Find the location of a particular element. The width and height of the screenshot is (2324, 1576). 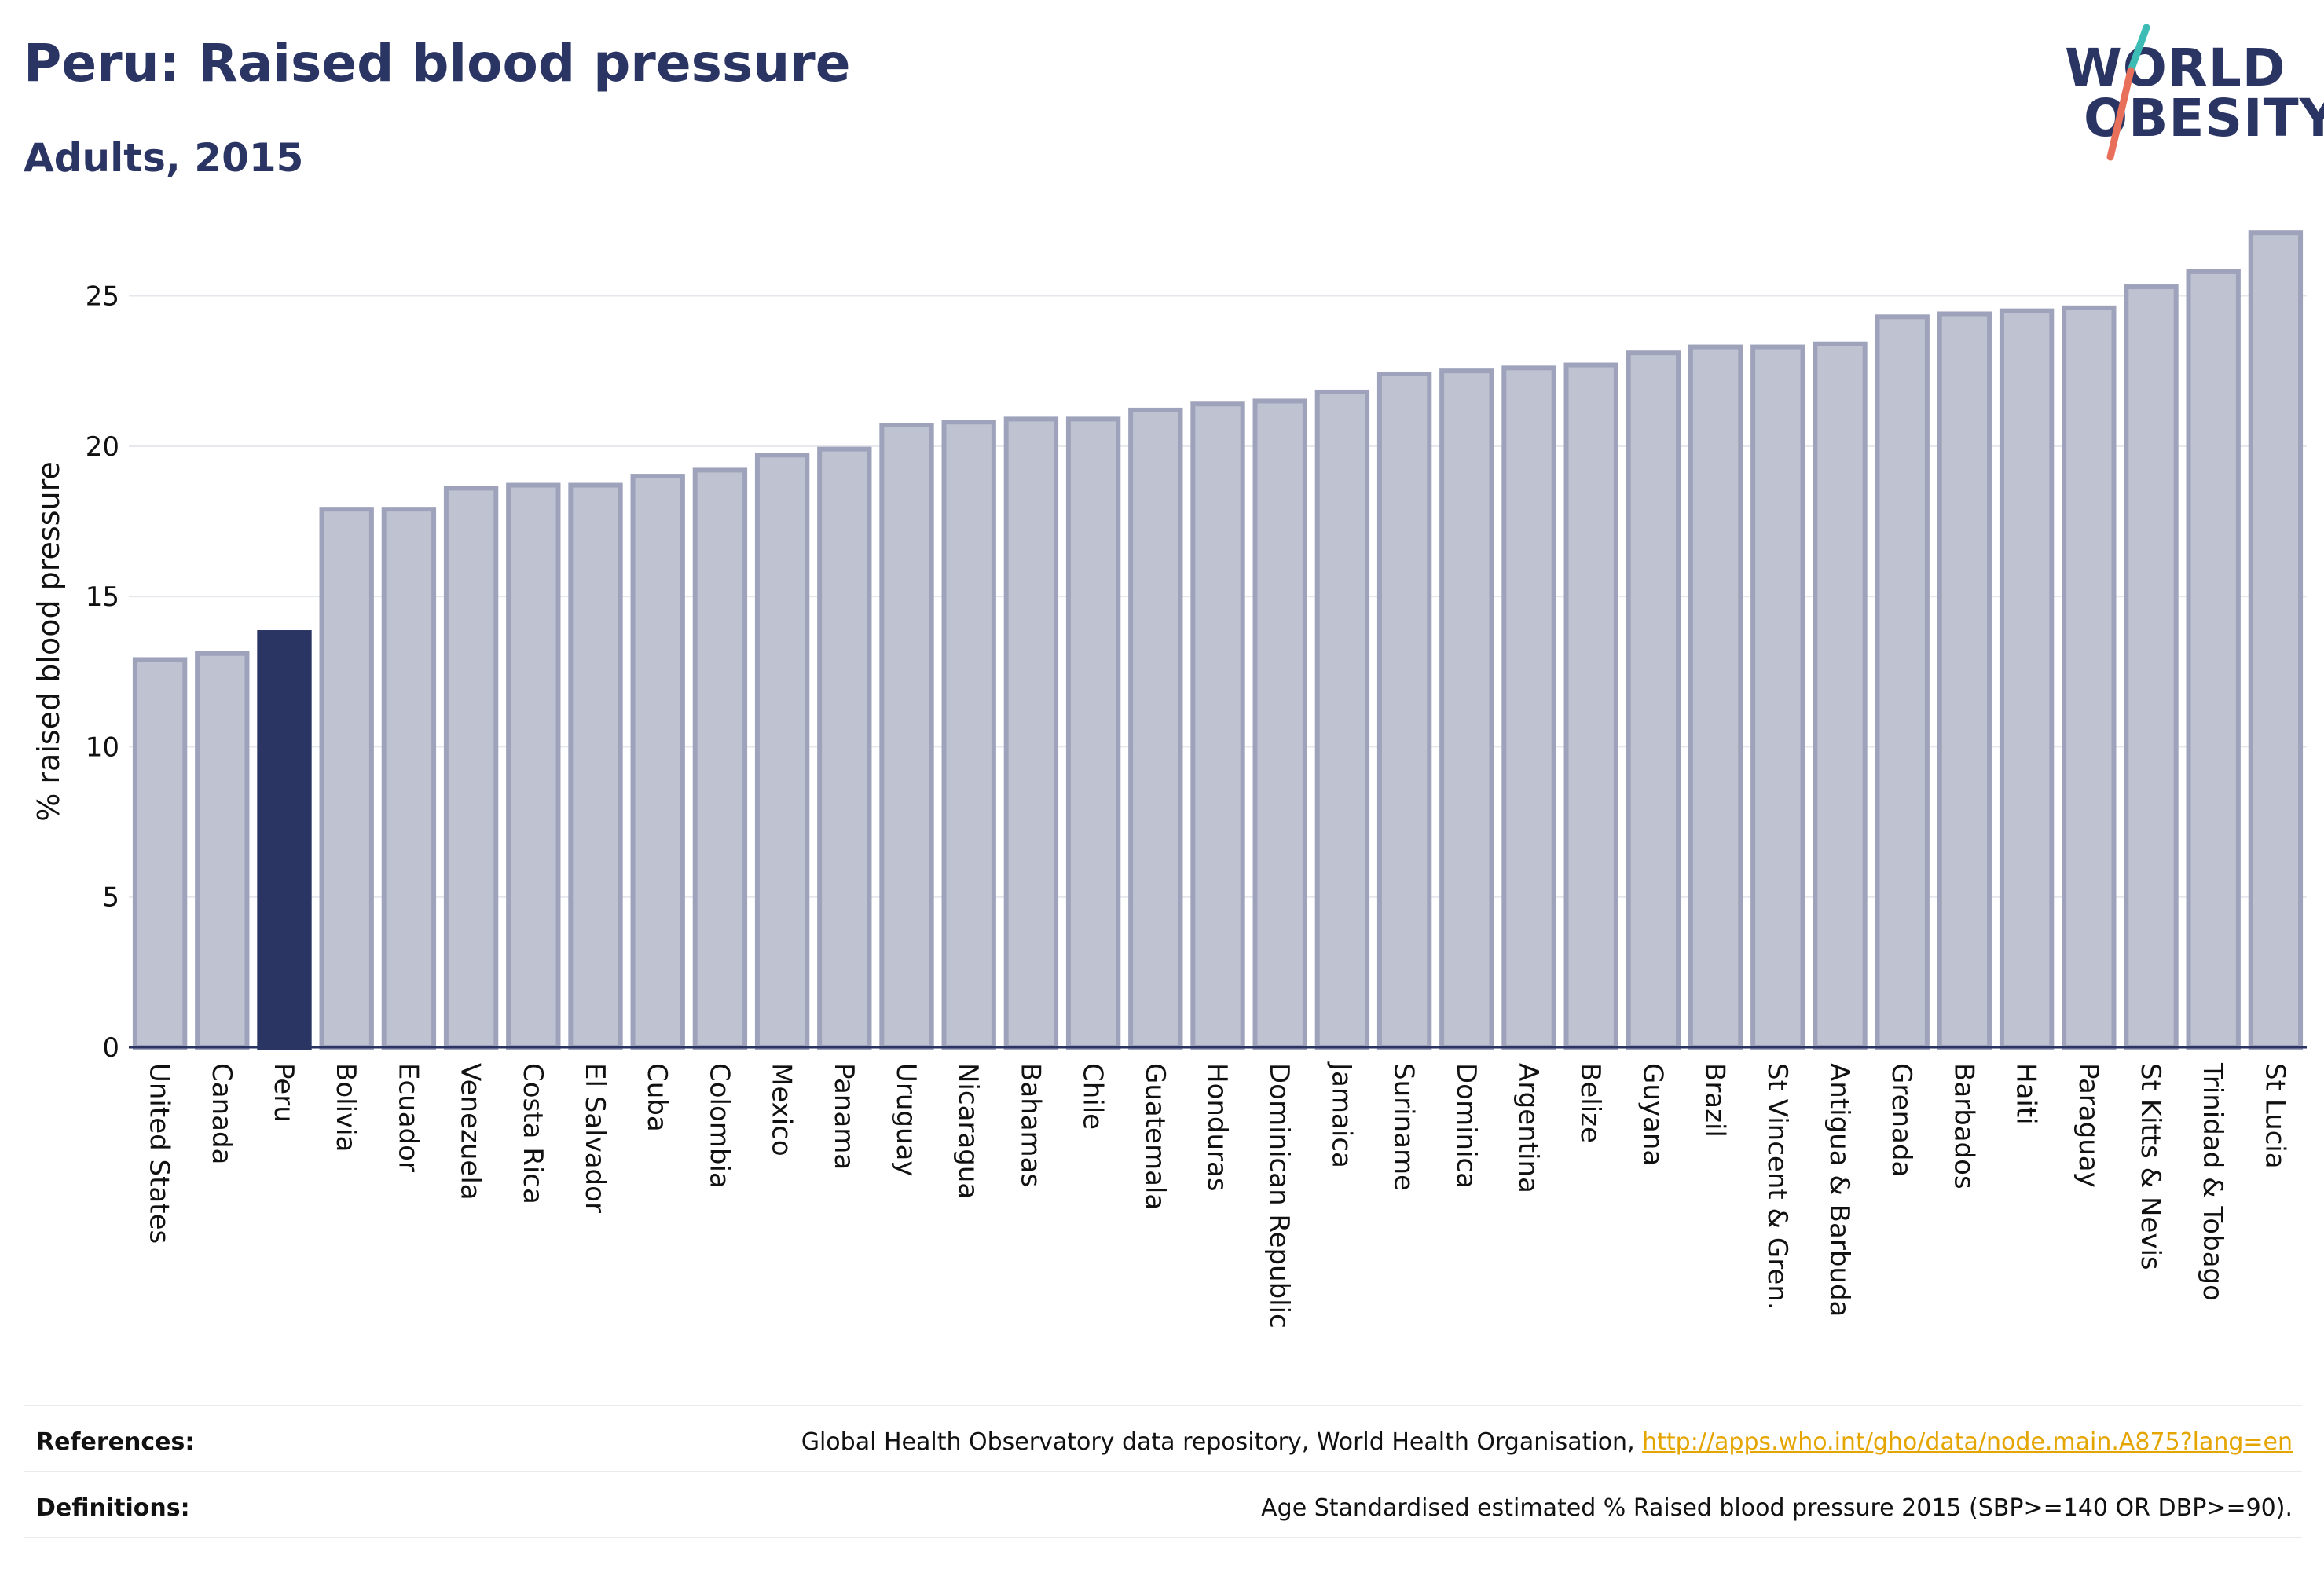

bar-united-states is located at coordinates (160, 853).